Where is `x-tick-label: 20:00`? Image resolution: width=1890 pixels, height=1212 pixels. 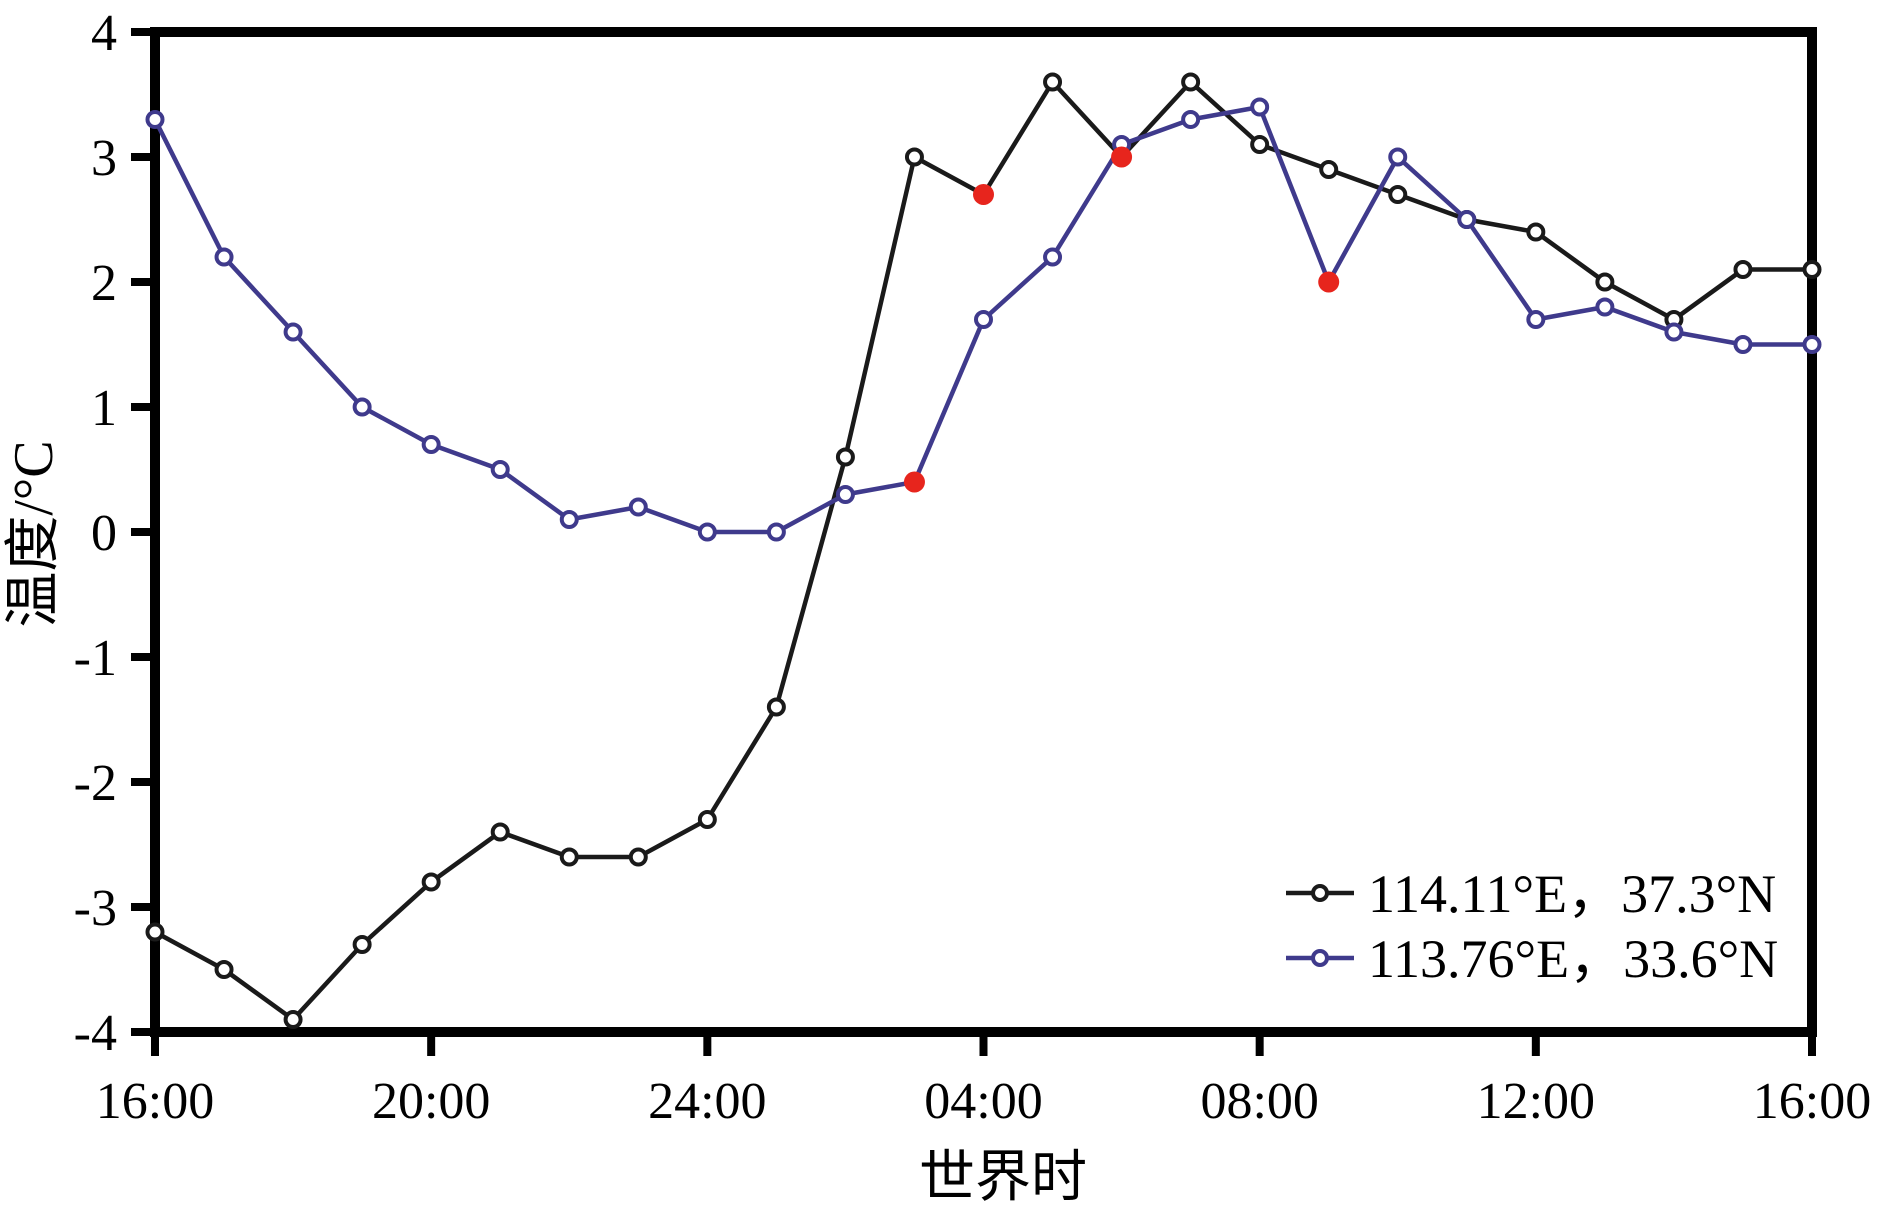 x-tick-label: 20:00 is located at coordinates (431, 1101).